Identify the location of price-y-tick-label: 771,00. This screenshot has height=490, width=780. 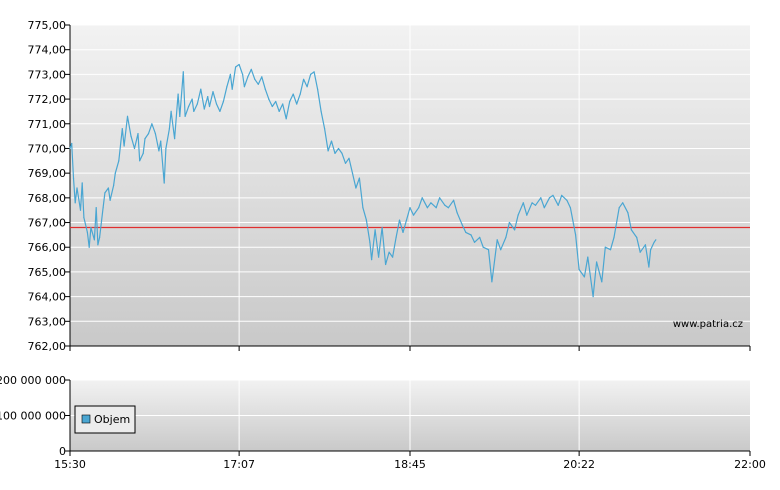
(47, 124).